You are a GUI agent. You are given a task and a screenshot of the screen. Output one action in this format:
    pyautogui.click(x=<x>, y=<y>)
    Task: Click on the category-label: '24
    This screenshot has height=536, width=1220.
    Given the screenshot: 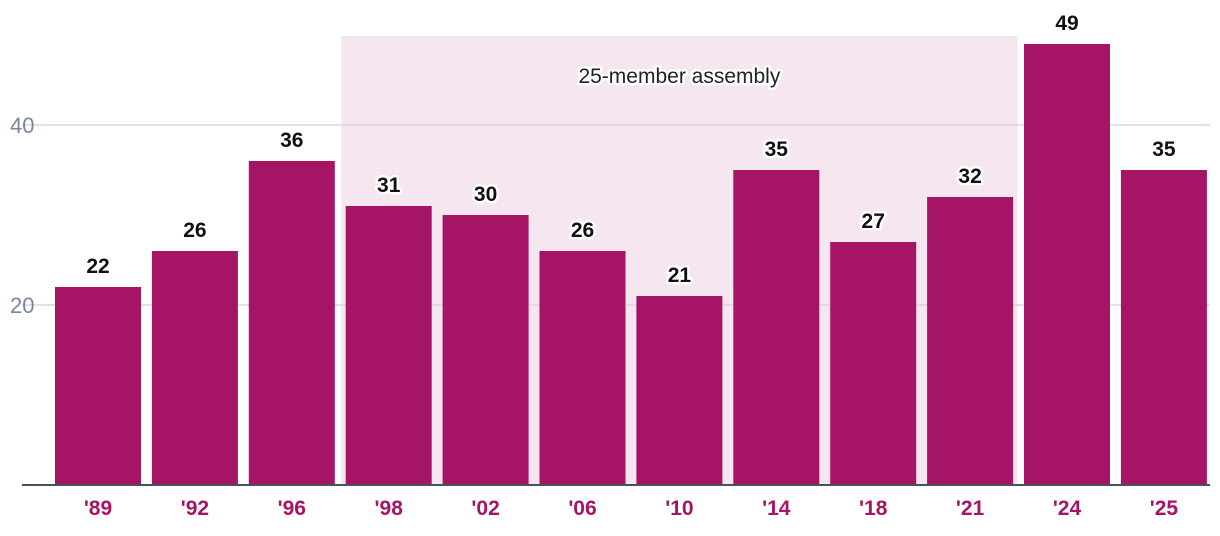 What is the action you would take?
    pyautogui.click(x=1067, y=508)
    